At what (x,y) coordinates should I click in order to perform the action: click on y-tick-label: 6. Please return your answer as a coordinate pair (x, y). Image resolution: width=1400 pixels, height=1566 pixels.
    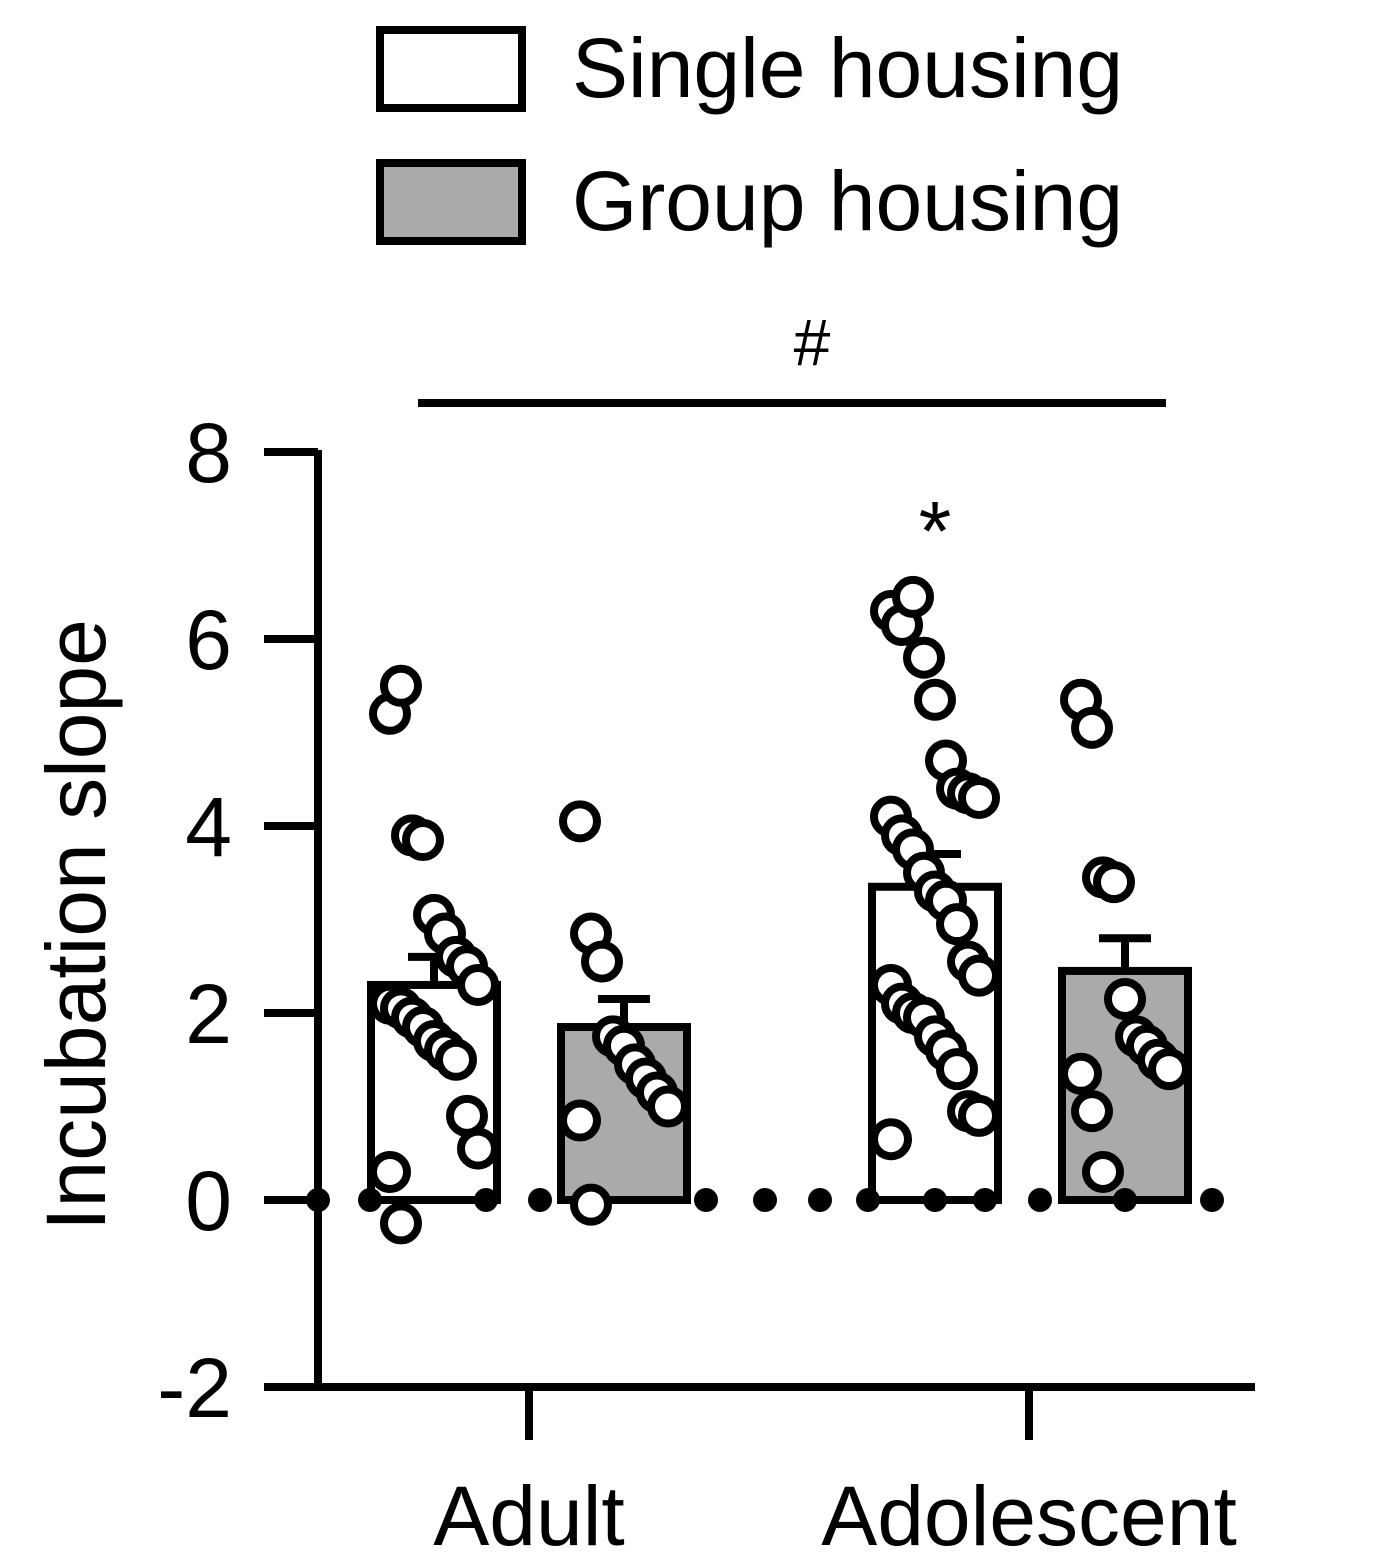
    Looking at the image, I should click on (208, 640).